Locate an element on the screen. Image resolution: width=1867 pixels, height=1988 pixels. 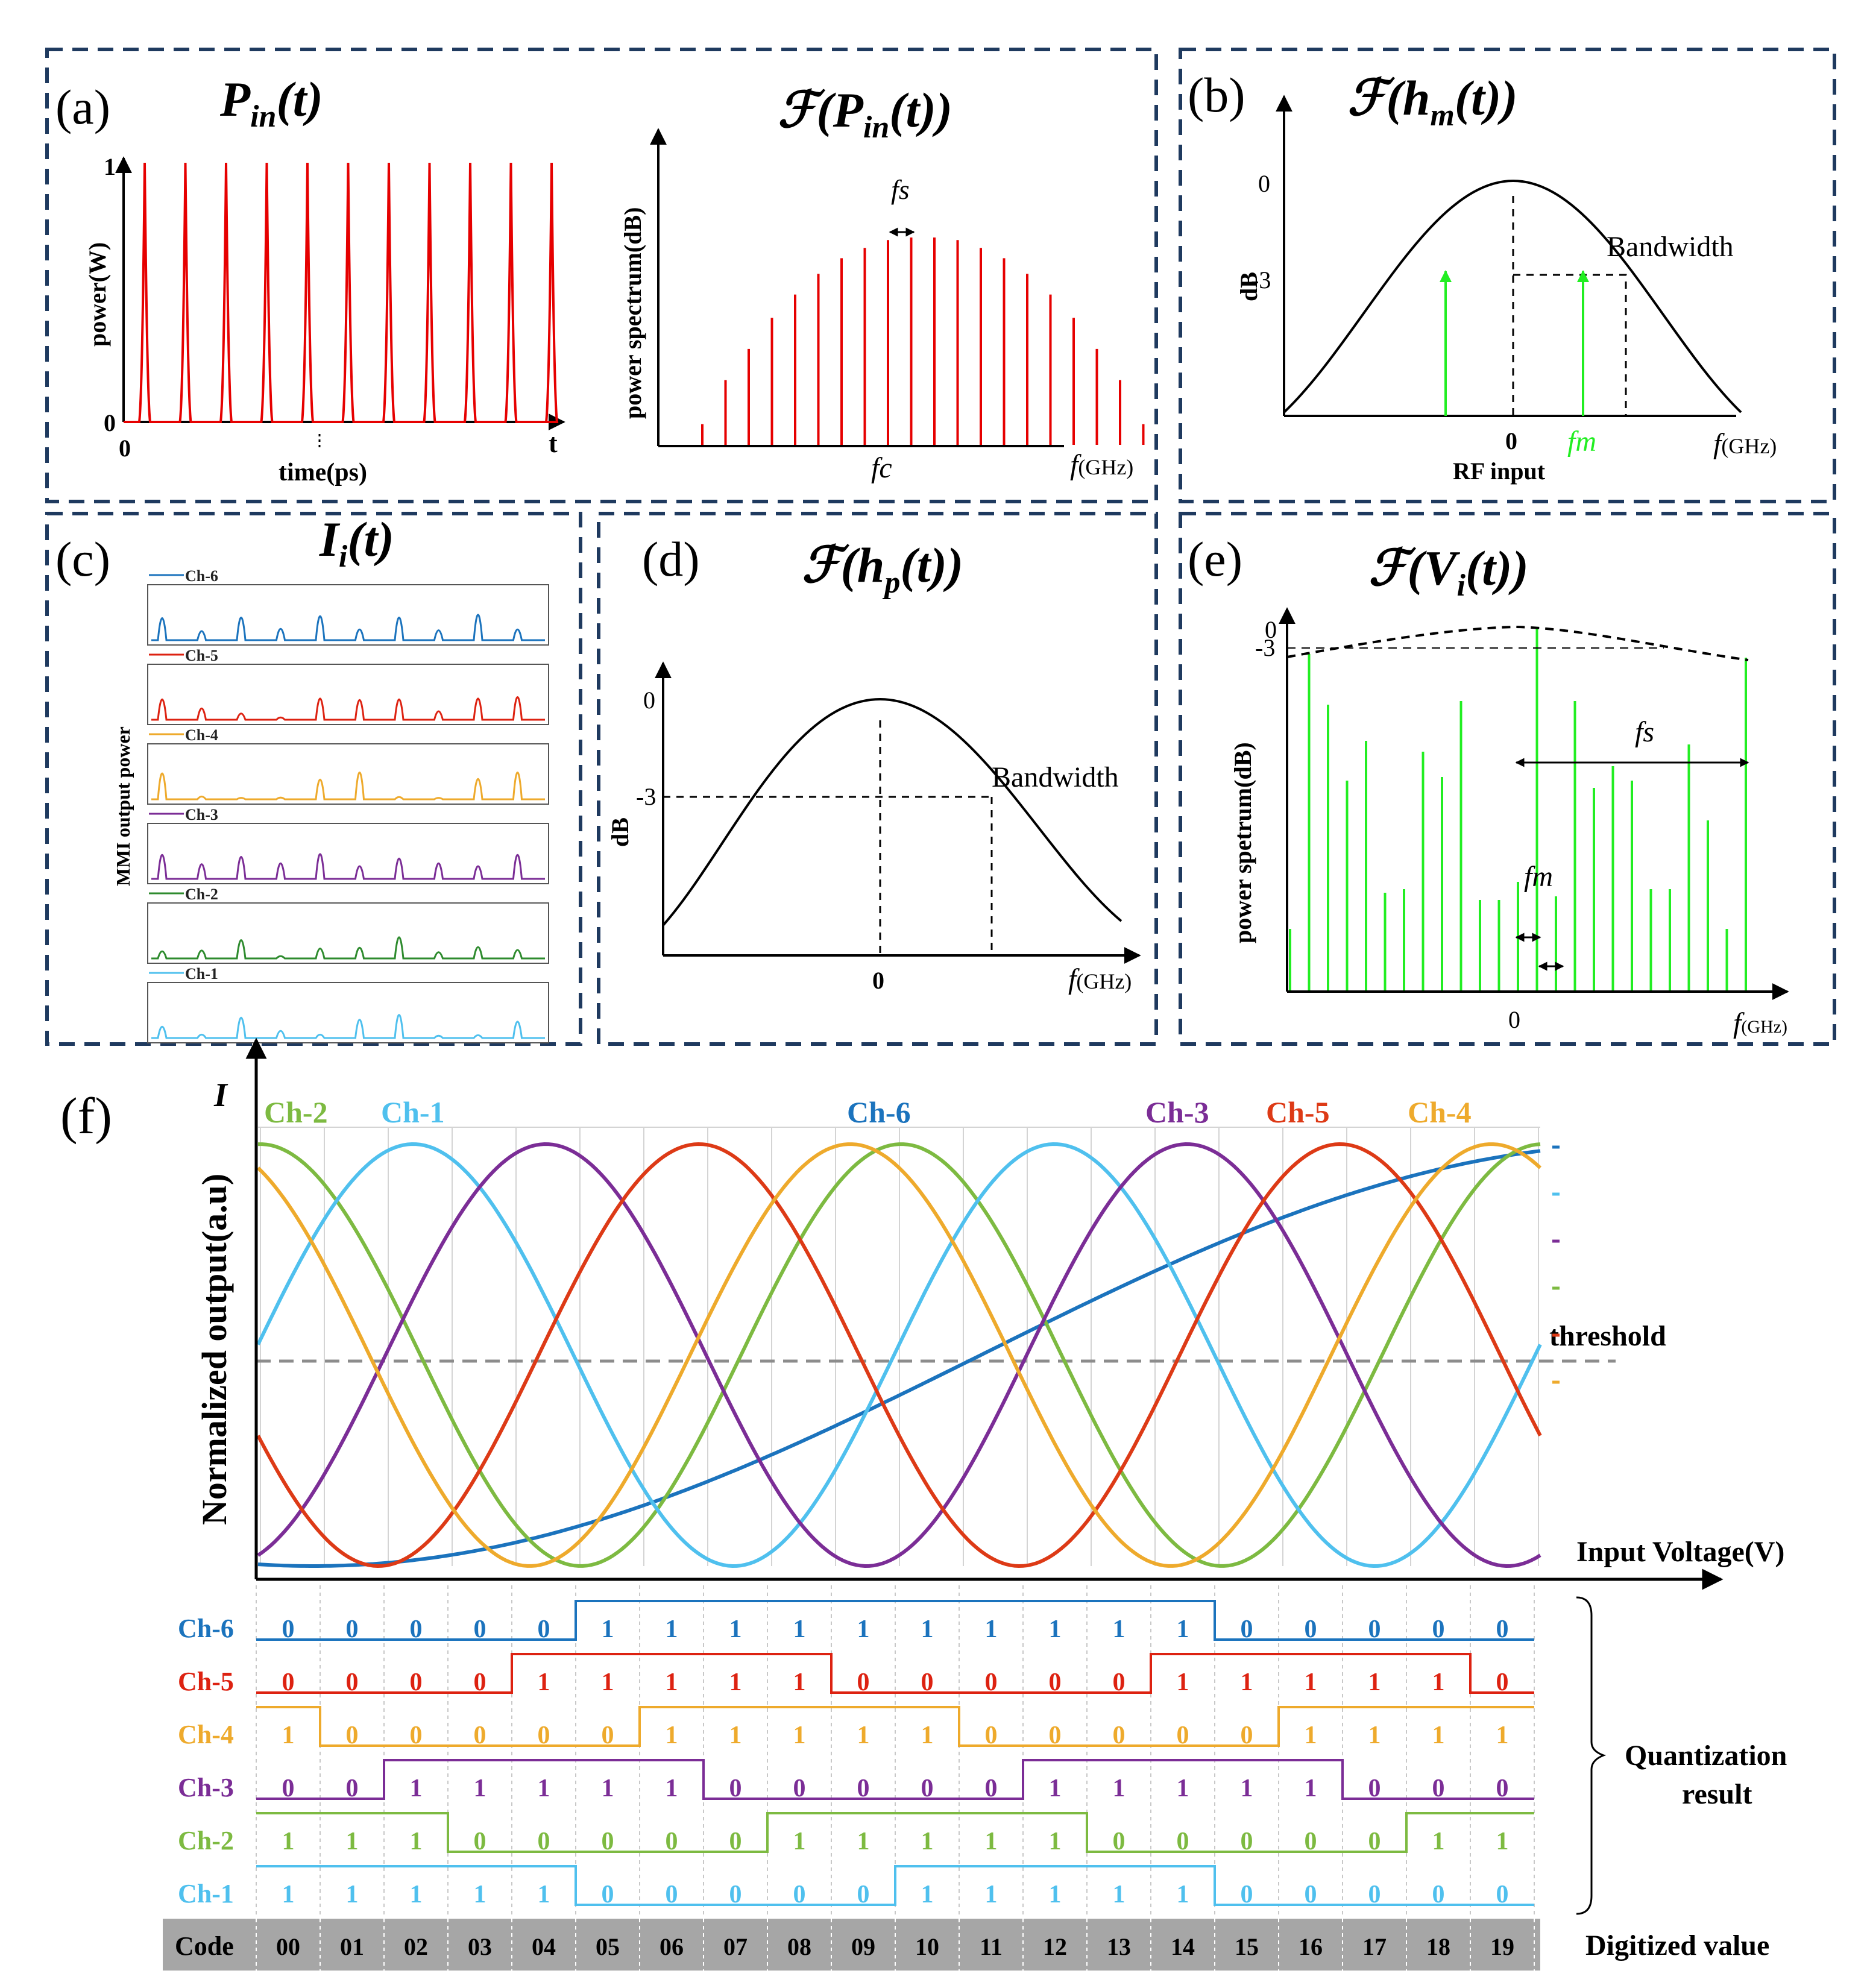
strip-legend-label: Ch-2 is located at coordinates (202, 894).